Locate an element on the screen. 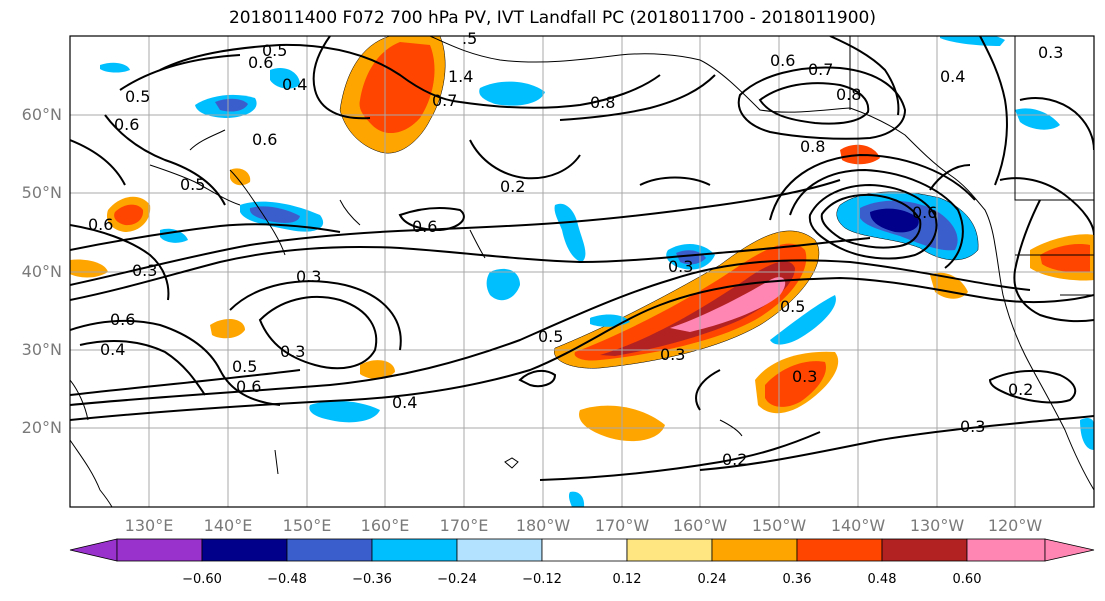  lon-label: 150°E is located at coordinates (307, 525).